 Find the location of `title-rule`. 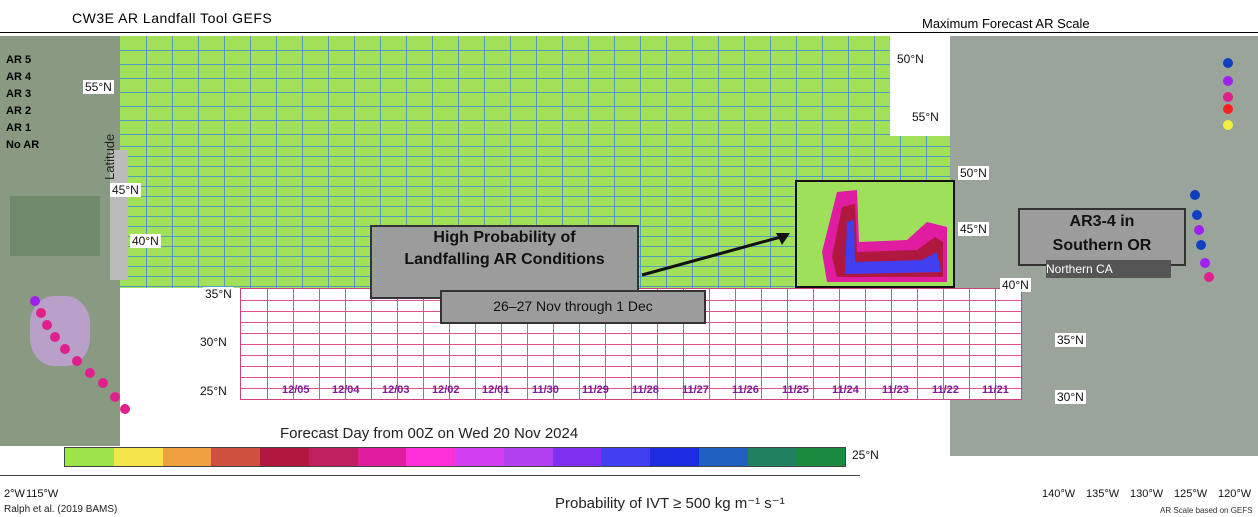

title-rule is located at coordinates (629, 32).